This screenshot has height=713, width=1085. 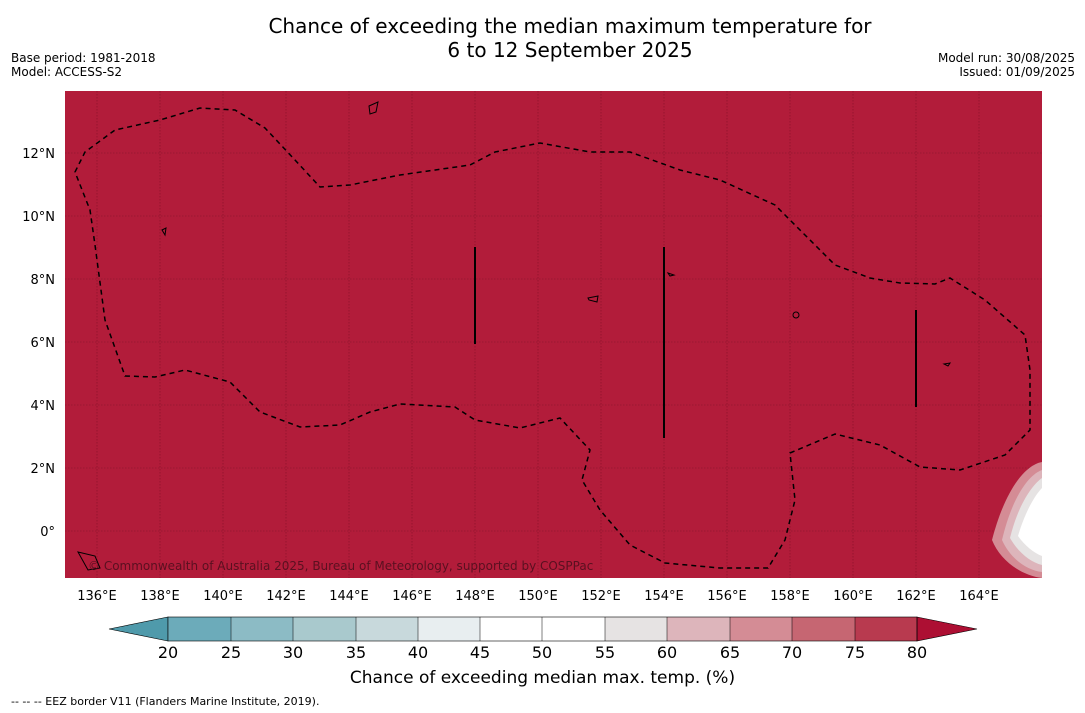 What do you see at coordinates (97, 596) in the screenshot?
I see `lon-tick-136e: 136°E` at bounding box center [97, 596].